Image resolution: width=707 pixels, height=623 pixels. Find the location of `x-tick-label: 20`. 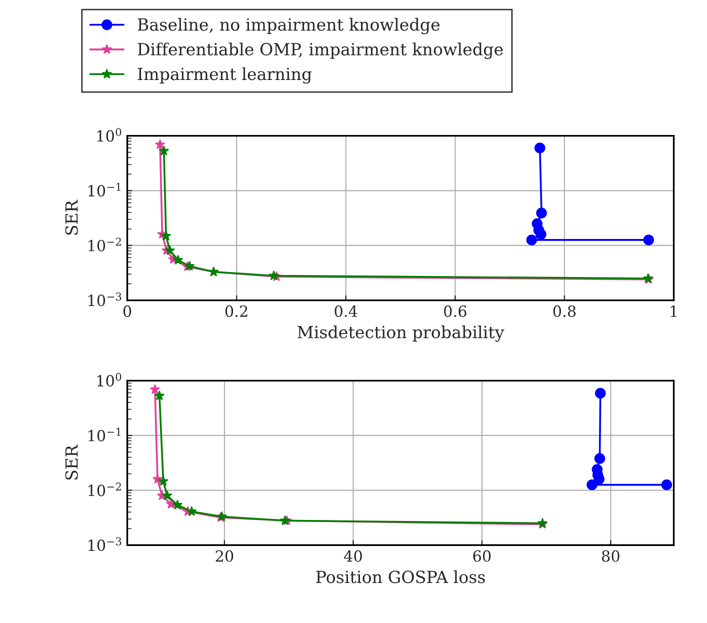

x-tick-label: 20 is located at coordinates (225, 556).